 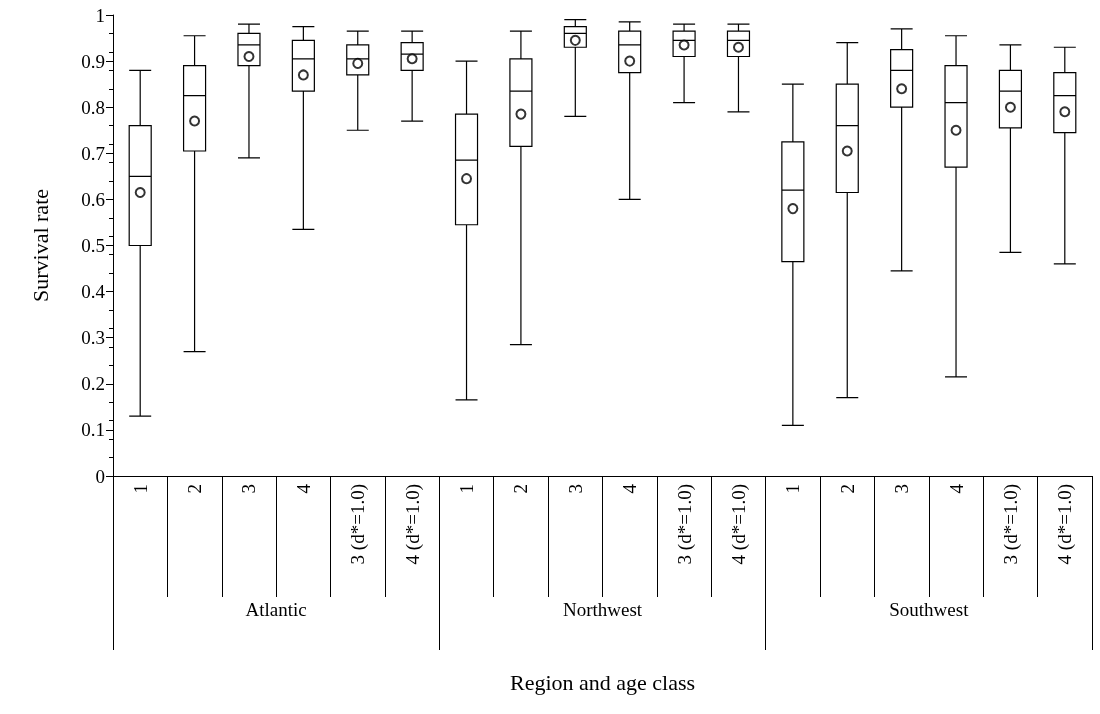 I want to click on y-tick-label: 0.7, so click(x=93, y=153).